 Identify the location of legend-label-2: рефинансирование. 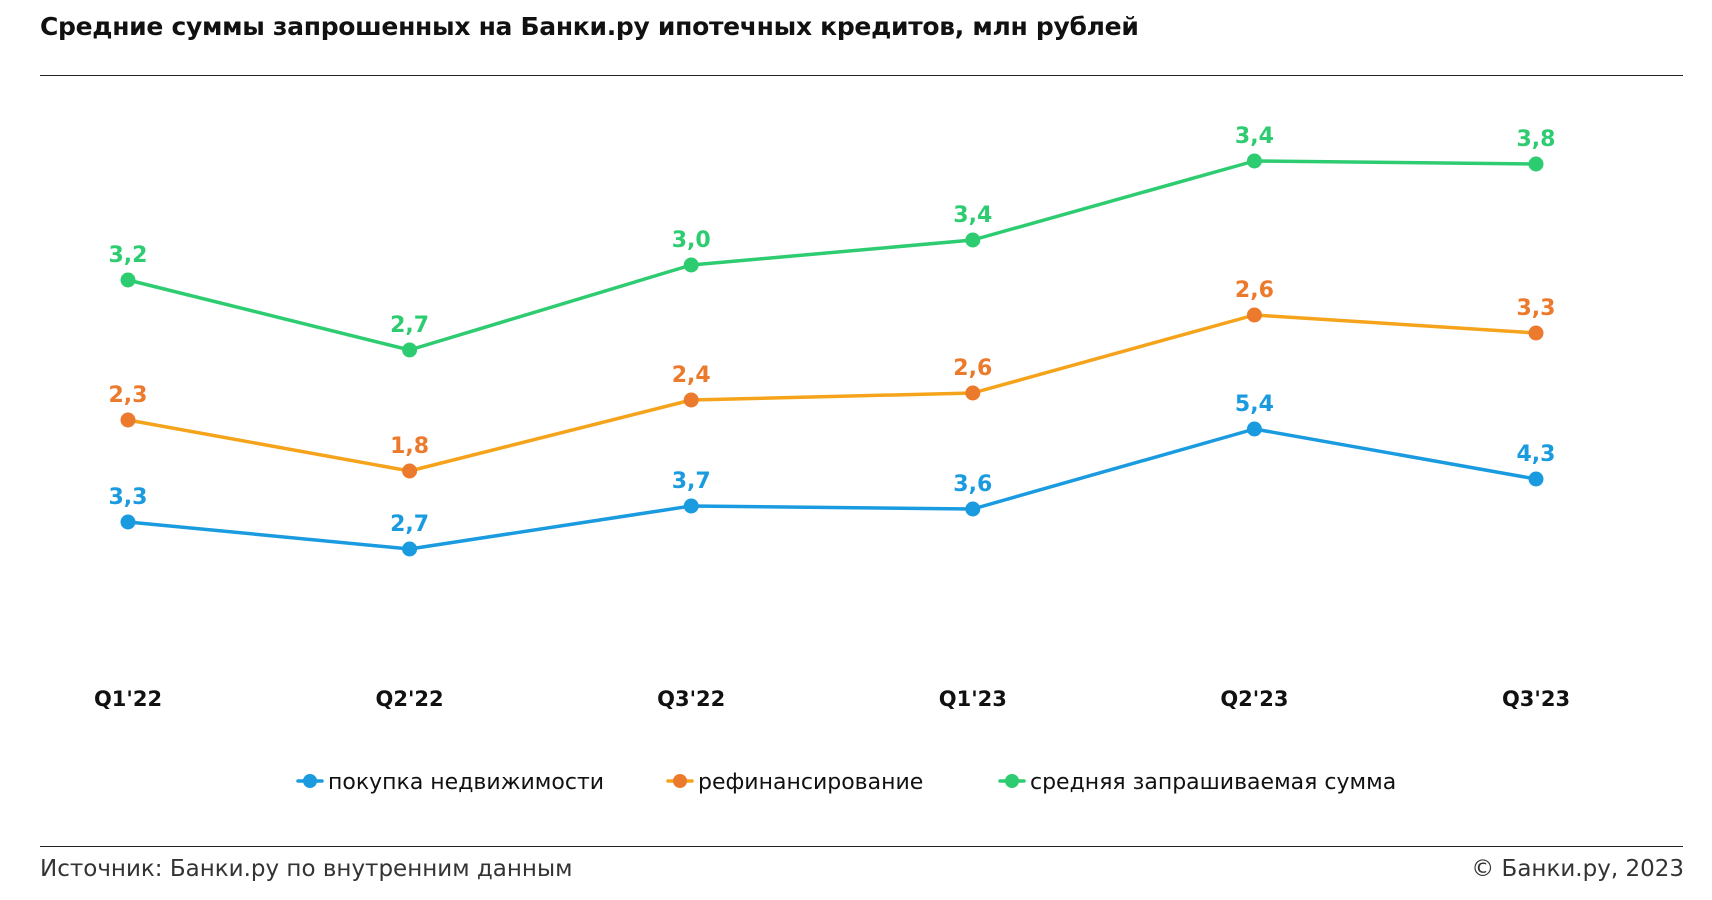
(810, 782).